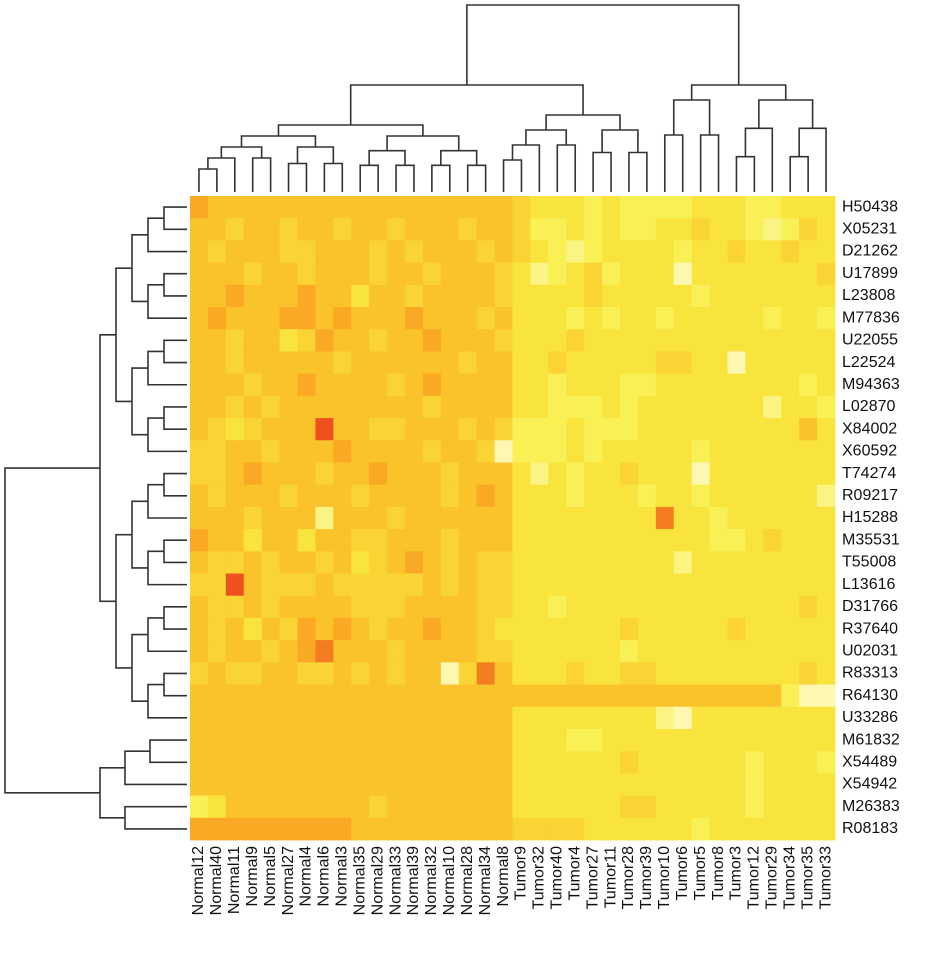 The width and height of the screenshot is (941, 953). Describe the element at coordinates (868, 584) in the screenshot. I see `row-label: L13616` at that location.